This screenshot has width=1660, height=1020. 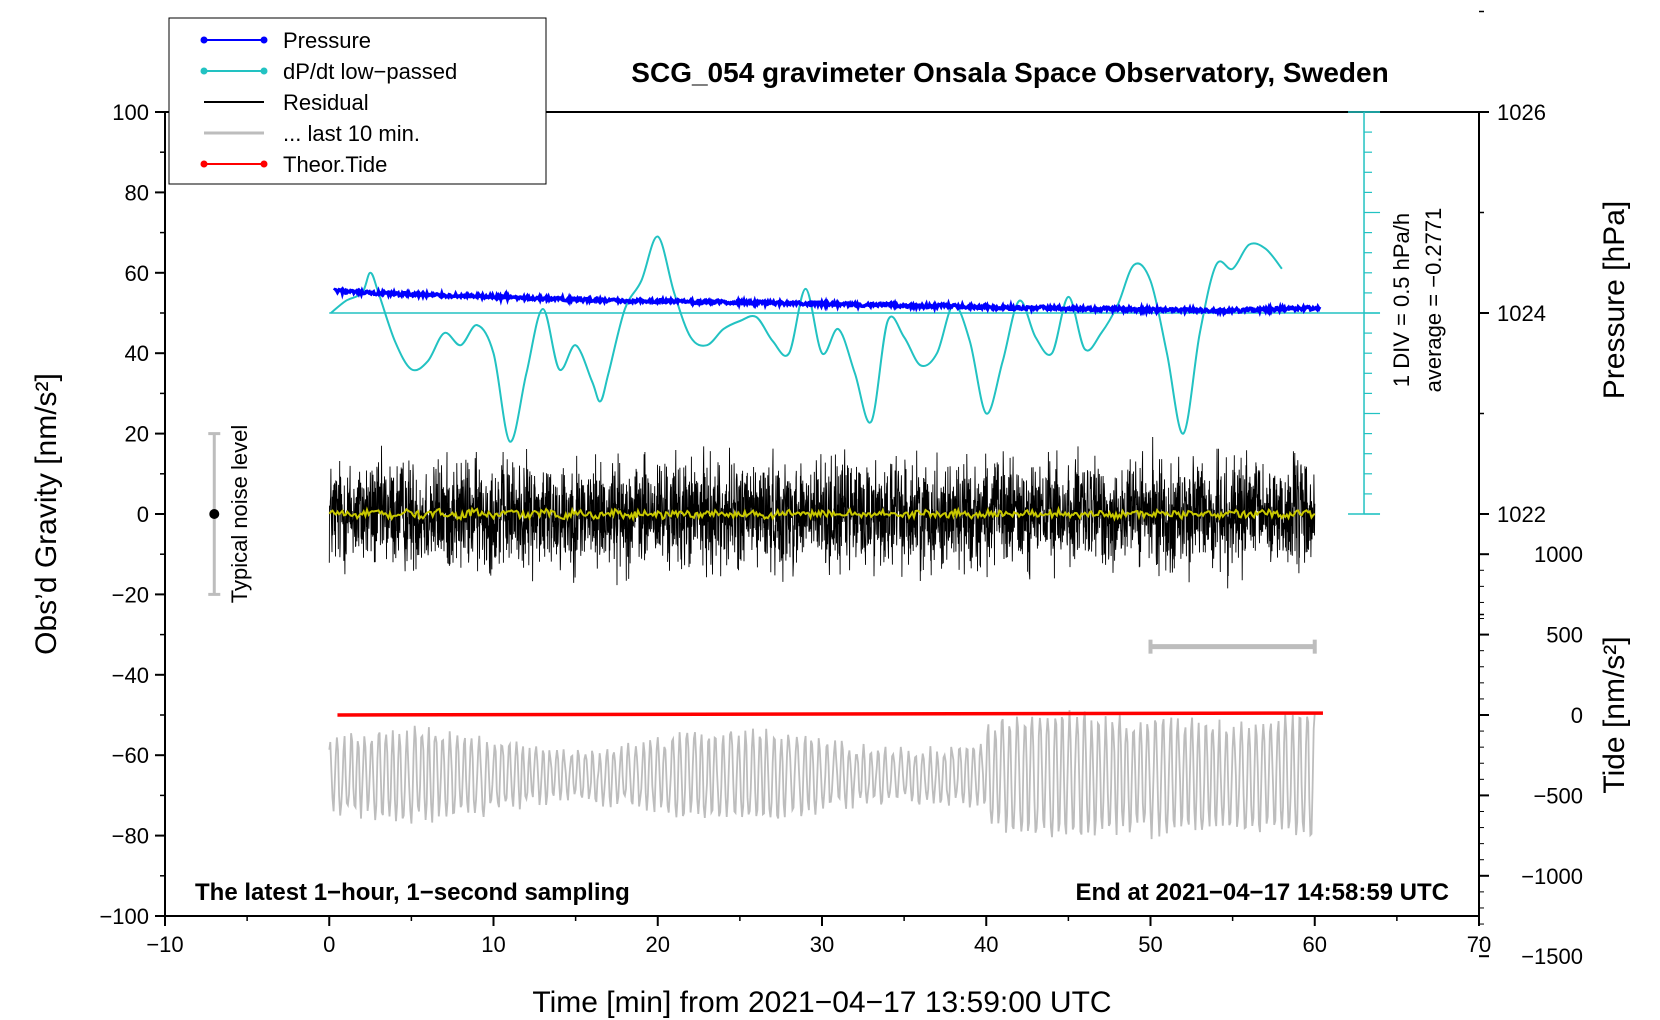 I want to click on y-axis-label-left: Obs’d Gravity [nm/s²], so click(x=46, y=514).